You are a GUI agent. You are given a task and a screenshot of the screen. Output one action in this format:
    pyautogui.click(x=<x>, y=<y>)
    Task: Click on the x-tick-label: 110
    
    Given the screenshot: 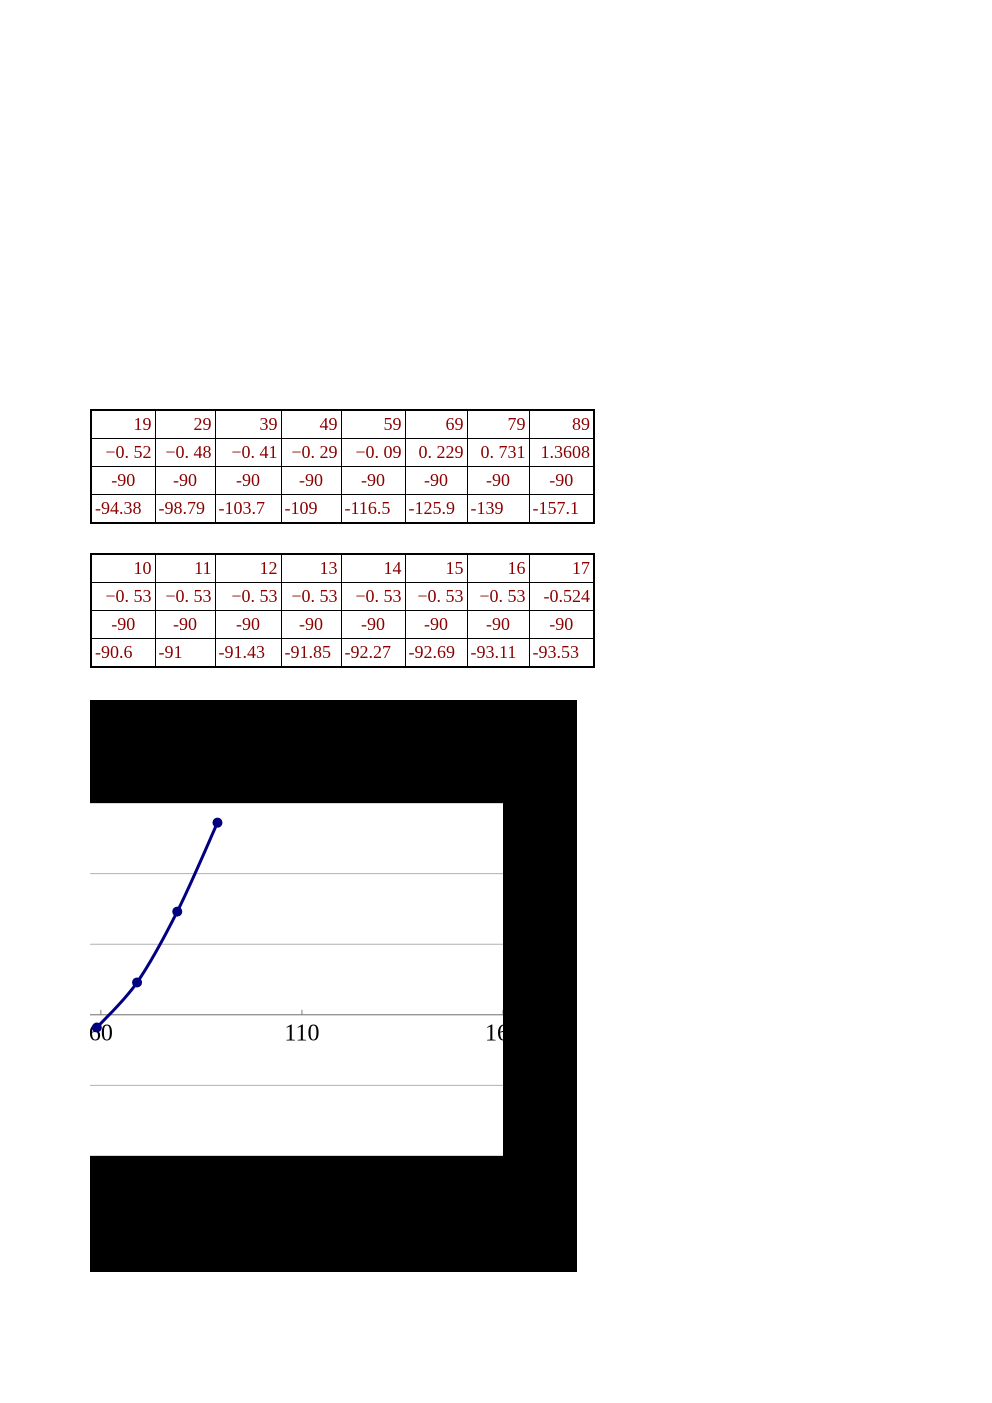 What is the action you would take?
    pyautogui.click(x=301, y=1033)
    